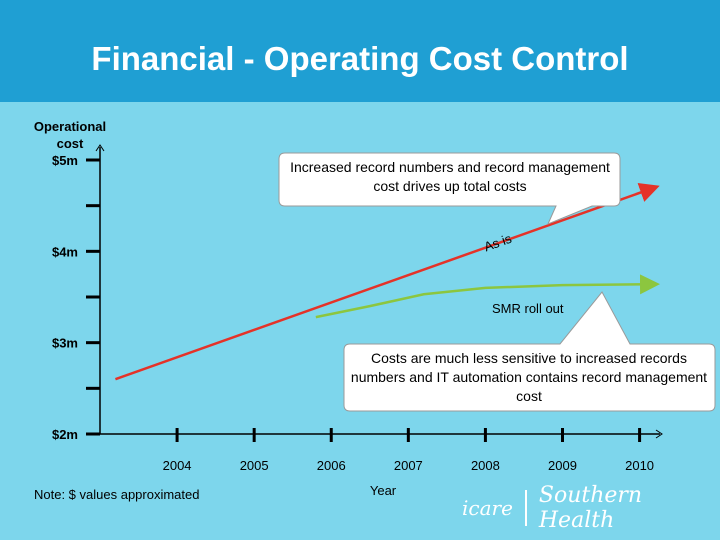  What do you see at coordinates (562, 465) in the screenshot?
I see `x-tick-label: 2009` at bounding box center [562, 465].